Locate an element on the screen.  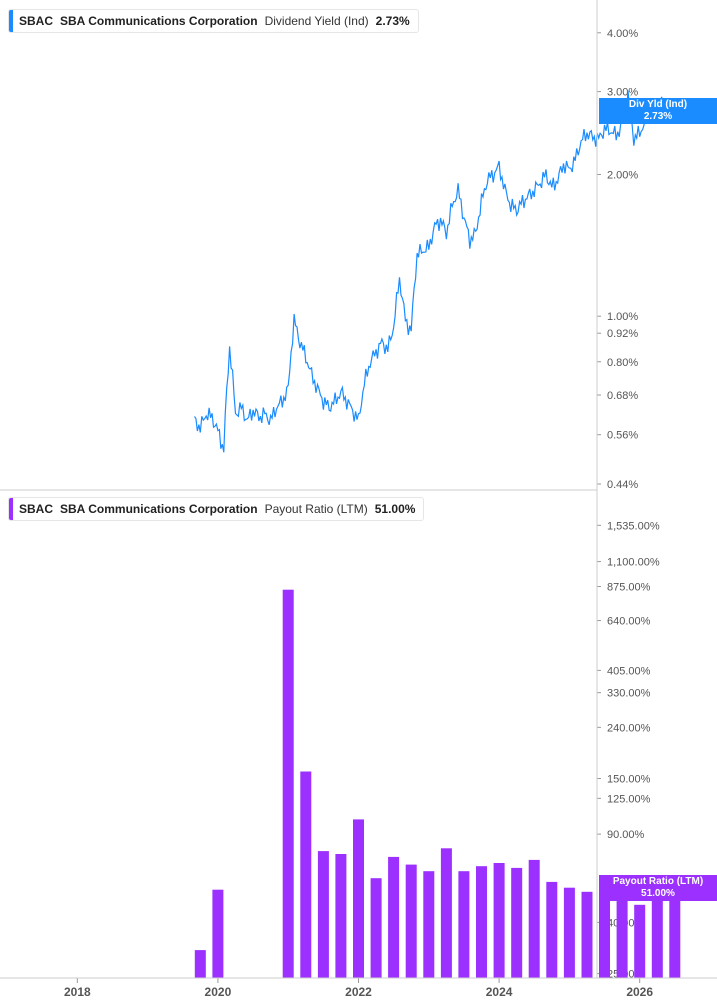
x-axis: 2018 2020 2022 2024 2026 is located at coordinates (358, 988).